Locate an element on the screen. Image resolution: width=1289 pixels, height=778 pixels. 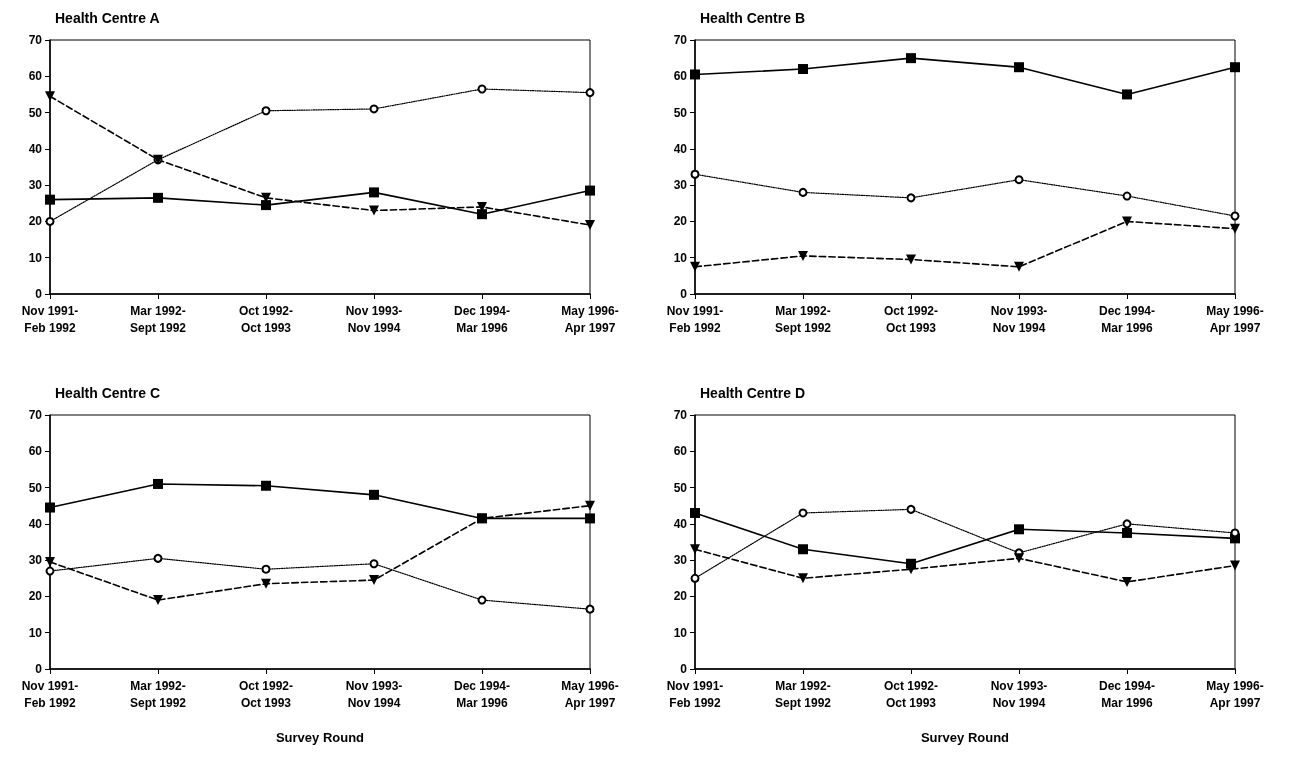
chart-title: Health Centre C is located at coordinates (108, 393).